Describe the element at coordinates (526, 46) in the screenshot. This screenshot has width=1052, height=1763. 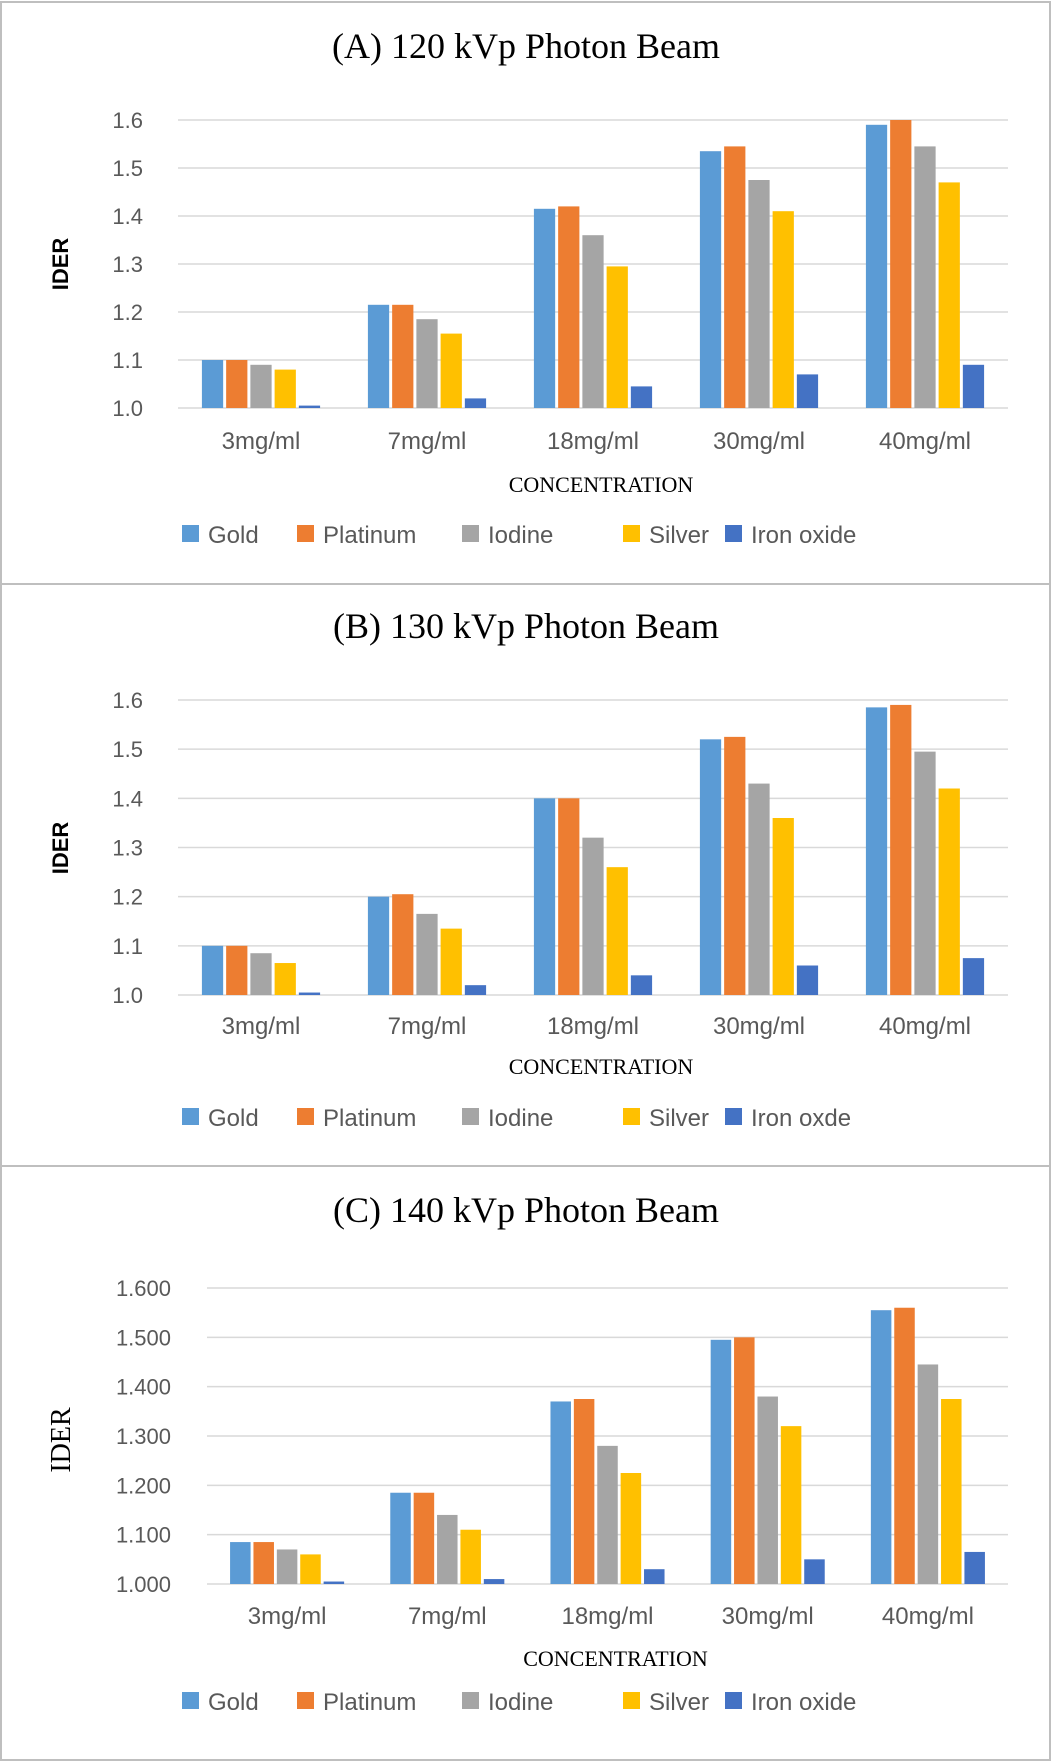
I see `chart-title: (A) 120 kVp Photon Beam` at that location.